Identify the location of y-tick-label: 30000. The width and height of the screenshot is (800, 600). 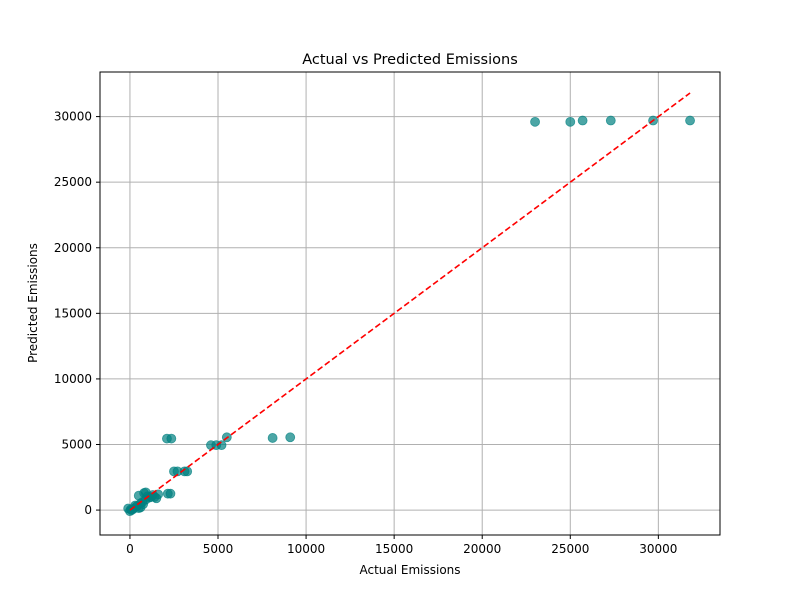
(73, 117).